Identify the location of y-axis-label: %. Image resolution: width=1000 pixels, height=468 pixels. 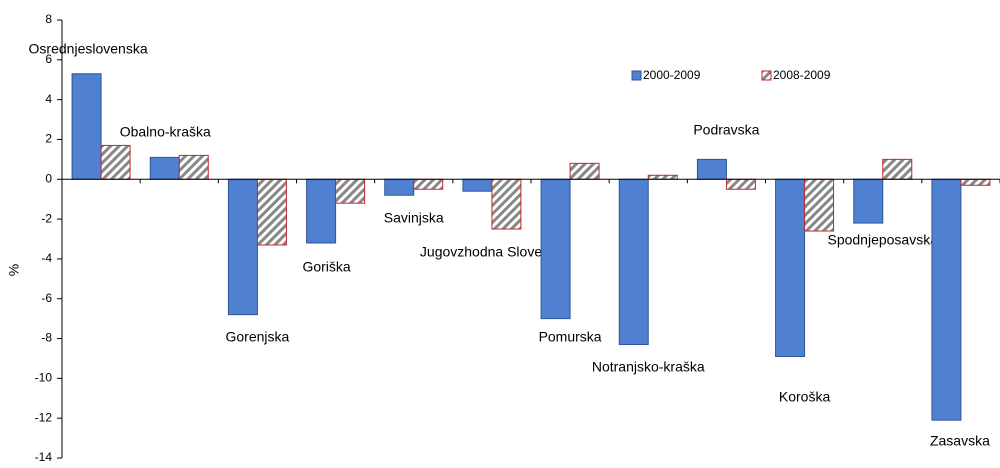
(14, 270).